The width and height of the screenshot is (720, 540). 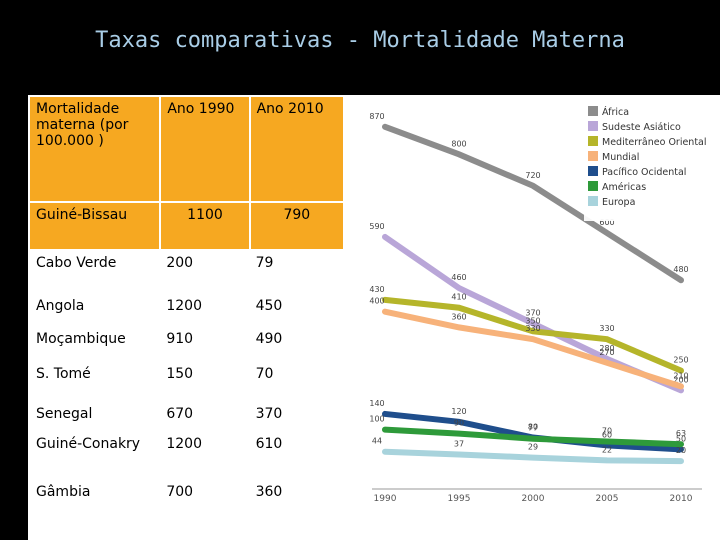 I want to click on table-row: Angola 1200 450, so click(x=187, y=310).